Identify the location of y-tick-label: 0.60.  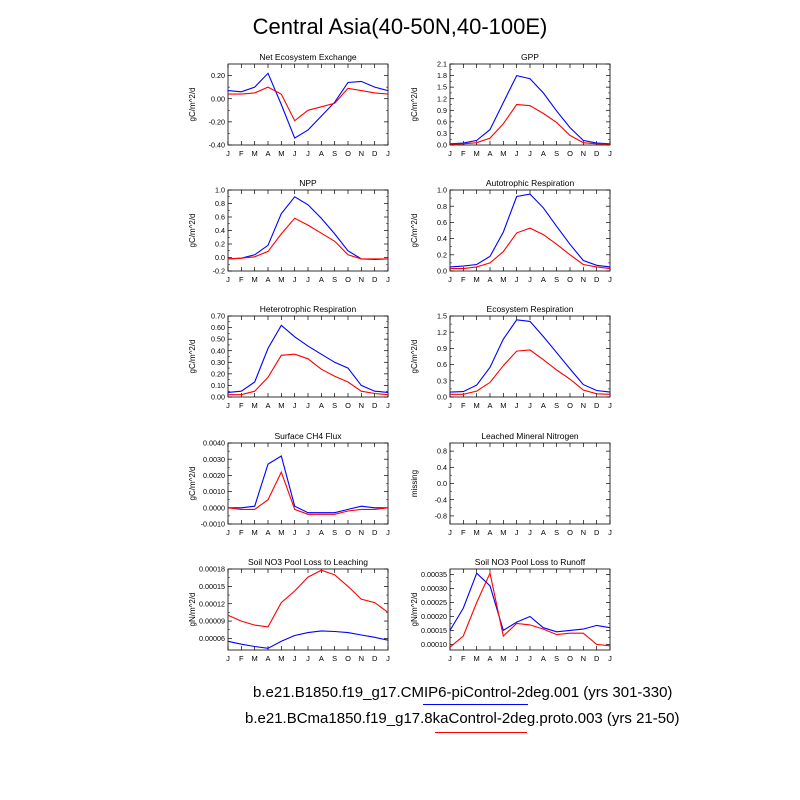
(218, 327).